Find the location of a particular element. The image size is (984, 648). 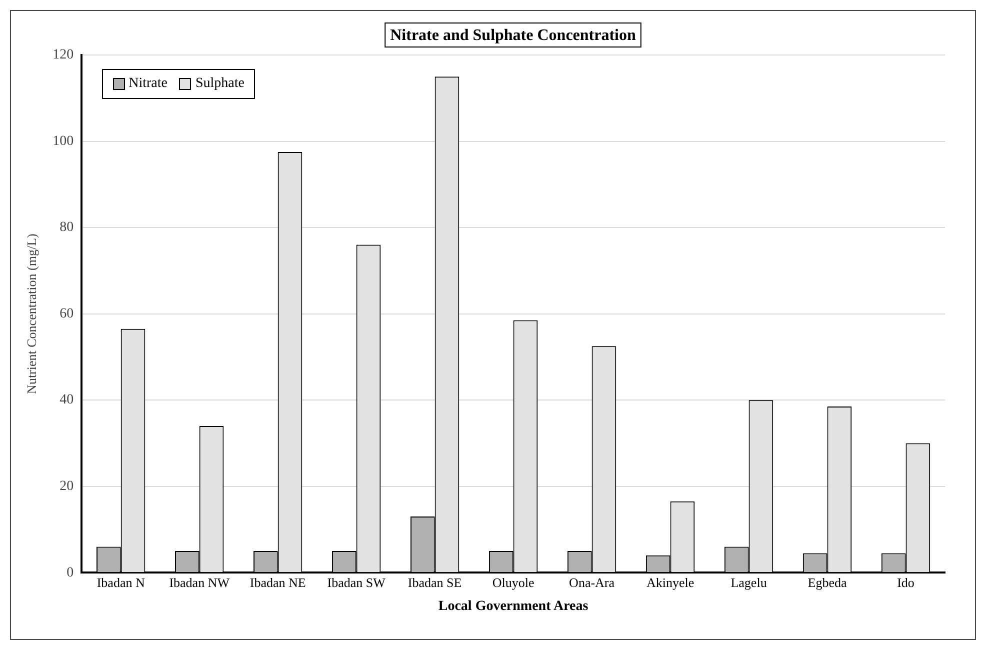

x-tick-label: Ibadan N is located at coordinates (121, 582).